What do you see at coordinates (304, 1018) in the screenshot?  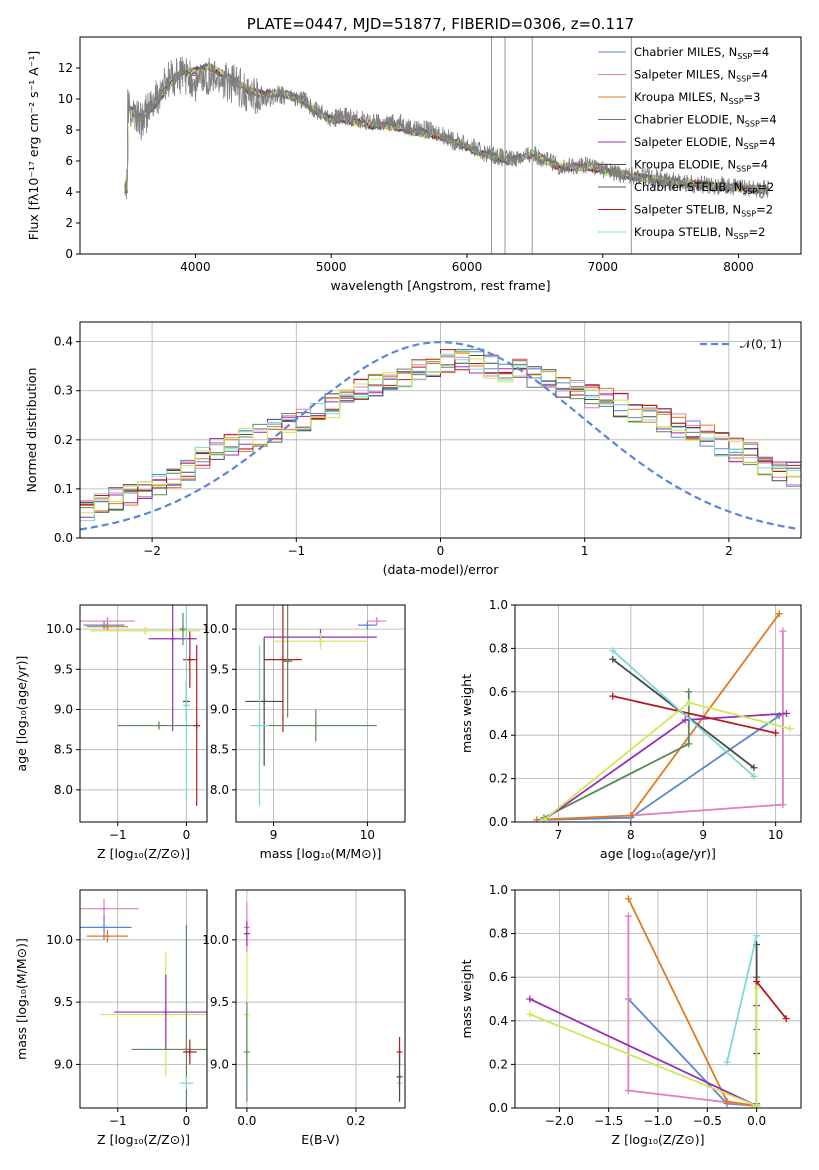 I see `axes-mass_vs_EBV: 0.0 0.2 9.0 9.5 10.0 E(B-V)` at bounding box center [304, 1018].